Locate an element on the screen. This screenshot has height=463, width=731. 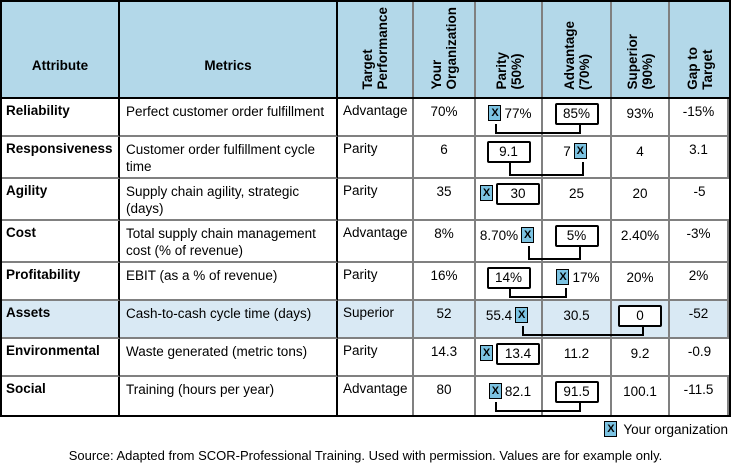
your-organization-cell: 6 is located at coordinates (445, 158).